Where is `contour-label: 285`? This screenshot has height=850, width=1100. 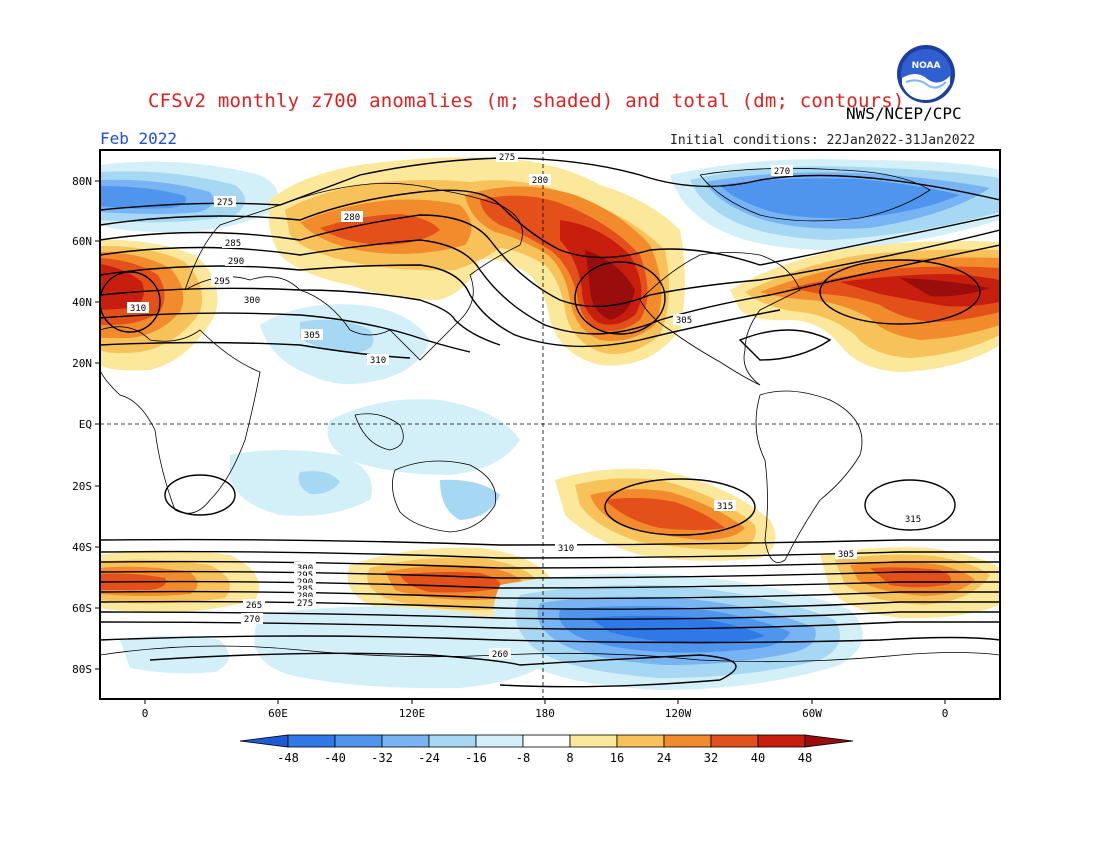
contour-label: 285 is located at coordinates (233, 244).